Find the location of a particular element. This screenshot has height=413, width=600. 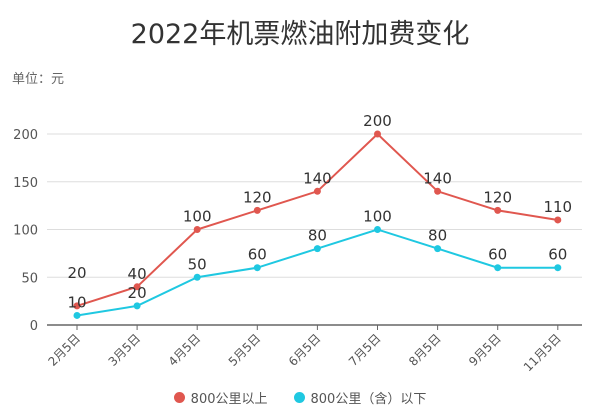

legend-label: 800公里（含）以下 is located at coordinates (368, 399).